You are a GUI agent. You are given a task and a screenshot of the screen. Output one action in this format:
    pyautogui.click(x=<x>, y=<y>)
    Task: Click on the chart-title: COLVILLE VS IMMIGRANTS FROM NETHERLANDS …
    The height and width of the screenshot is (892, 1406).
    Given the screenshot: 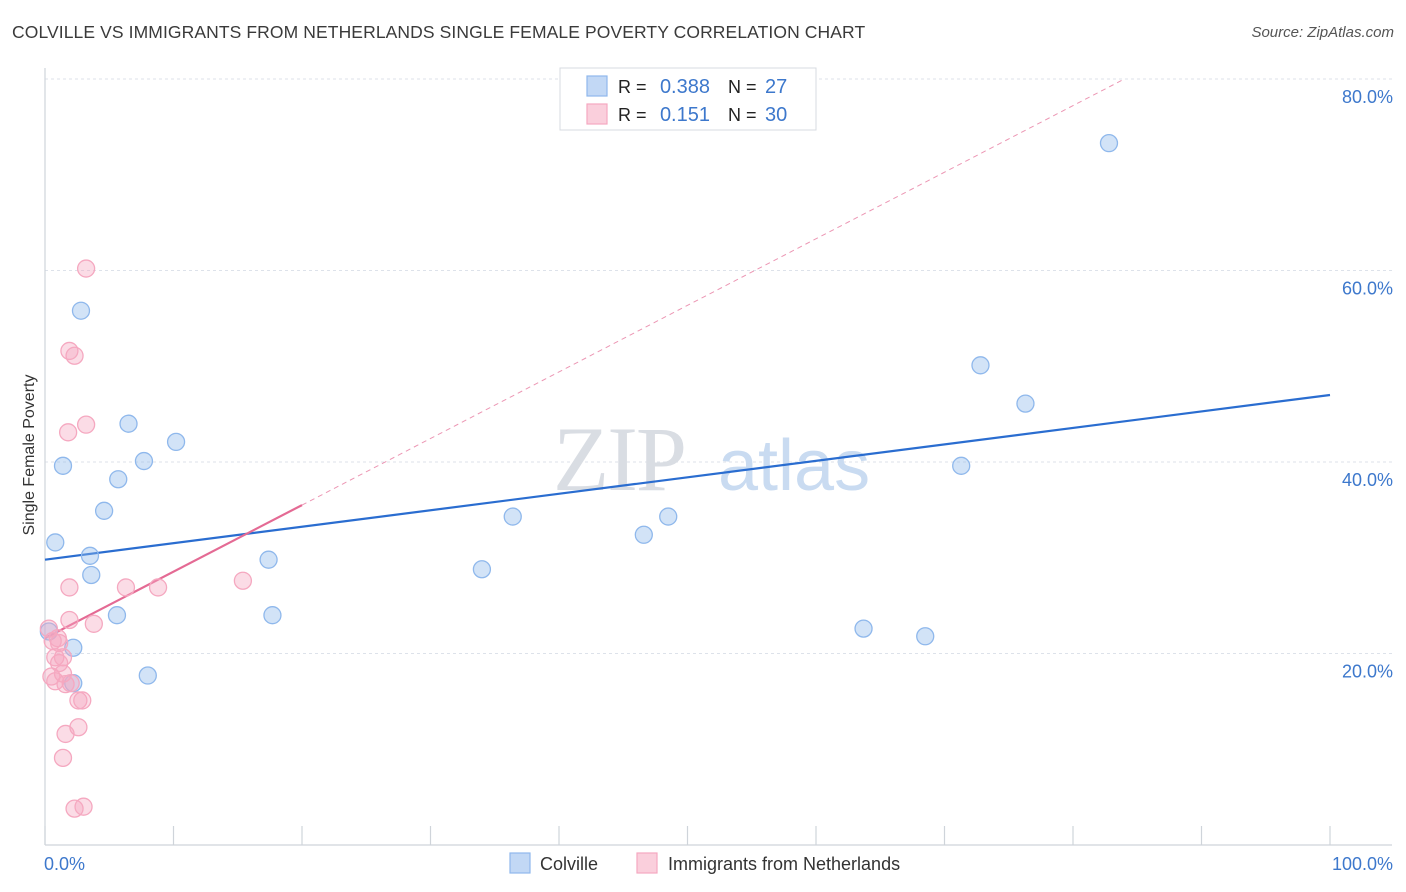 What is the action you would take?
    pyautogui.click(x=439, y=32)
    